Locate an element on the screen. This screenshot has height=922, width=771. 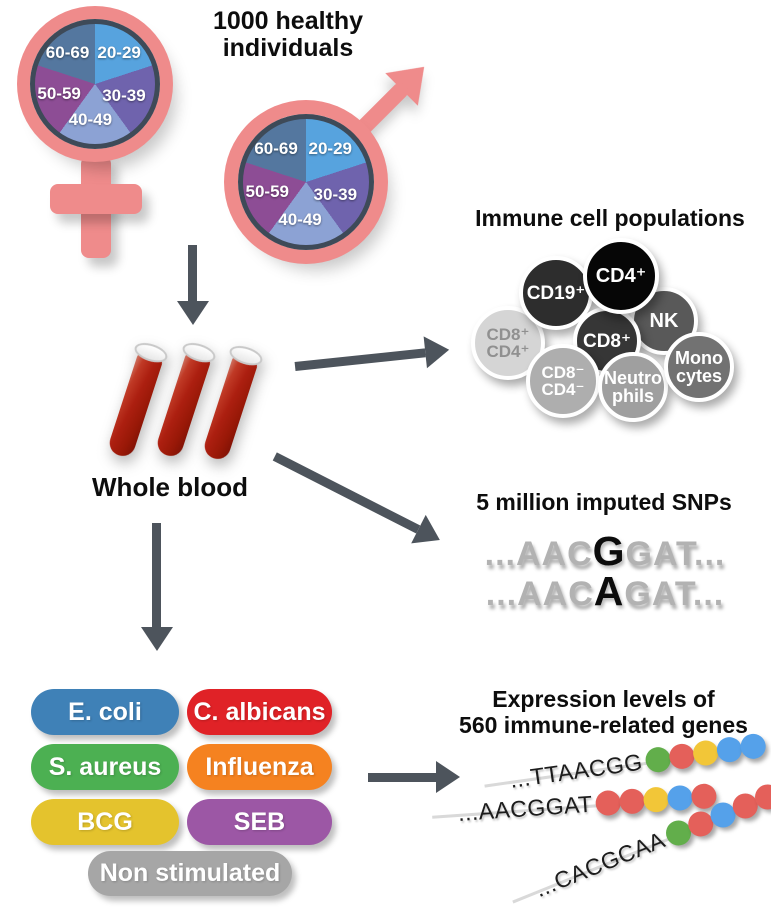
cell-label: CD8⁻ is located at coordinates (563, 372).